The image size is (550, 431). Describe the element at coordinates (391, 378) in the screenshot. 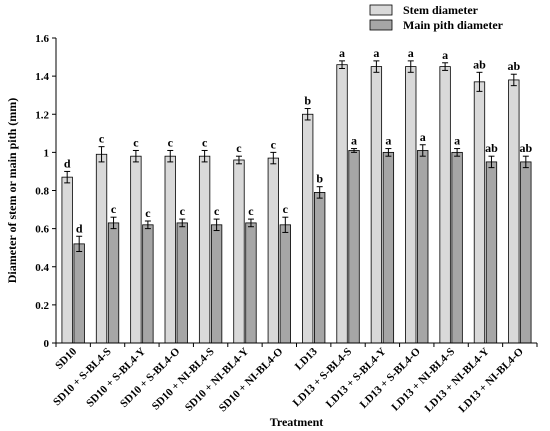

I see `x-tick-label: LD13 + S-BL4-O` at that location.